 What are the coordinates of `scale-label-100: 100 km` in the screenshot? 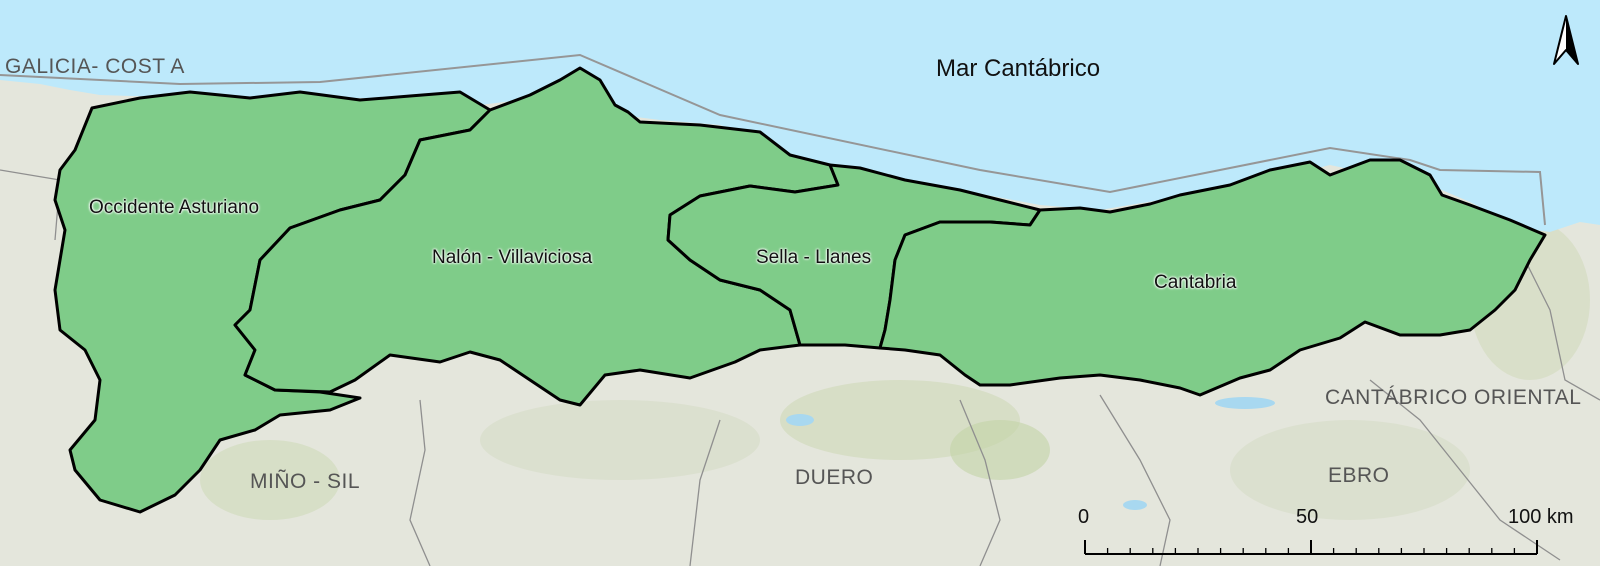 It's located at (1541, 517).